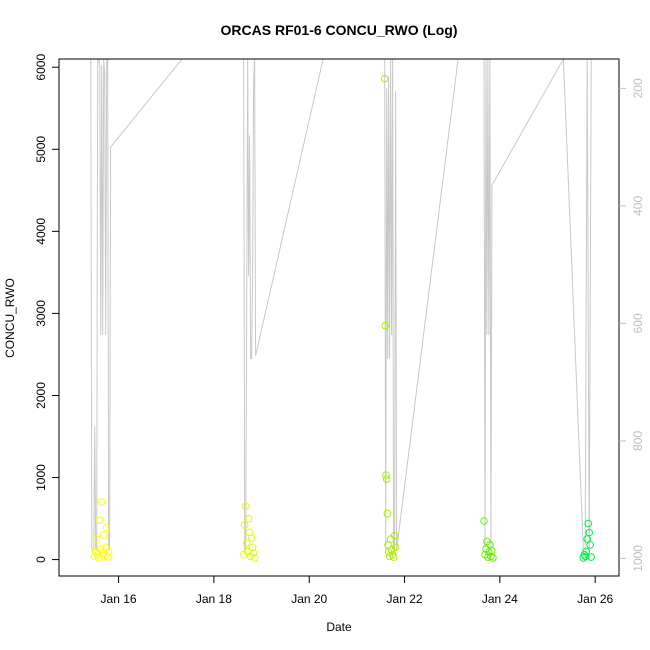 The image size is (650, 650). What do you see at coordinates (638, 88) in the screenshot?
I see `y-right-tick-label: 200` at bounding box center [638, 88].